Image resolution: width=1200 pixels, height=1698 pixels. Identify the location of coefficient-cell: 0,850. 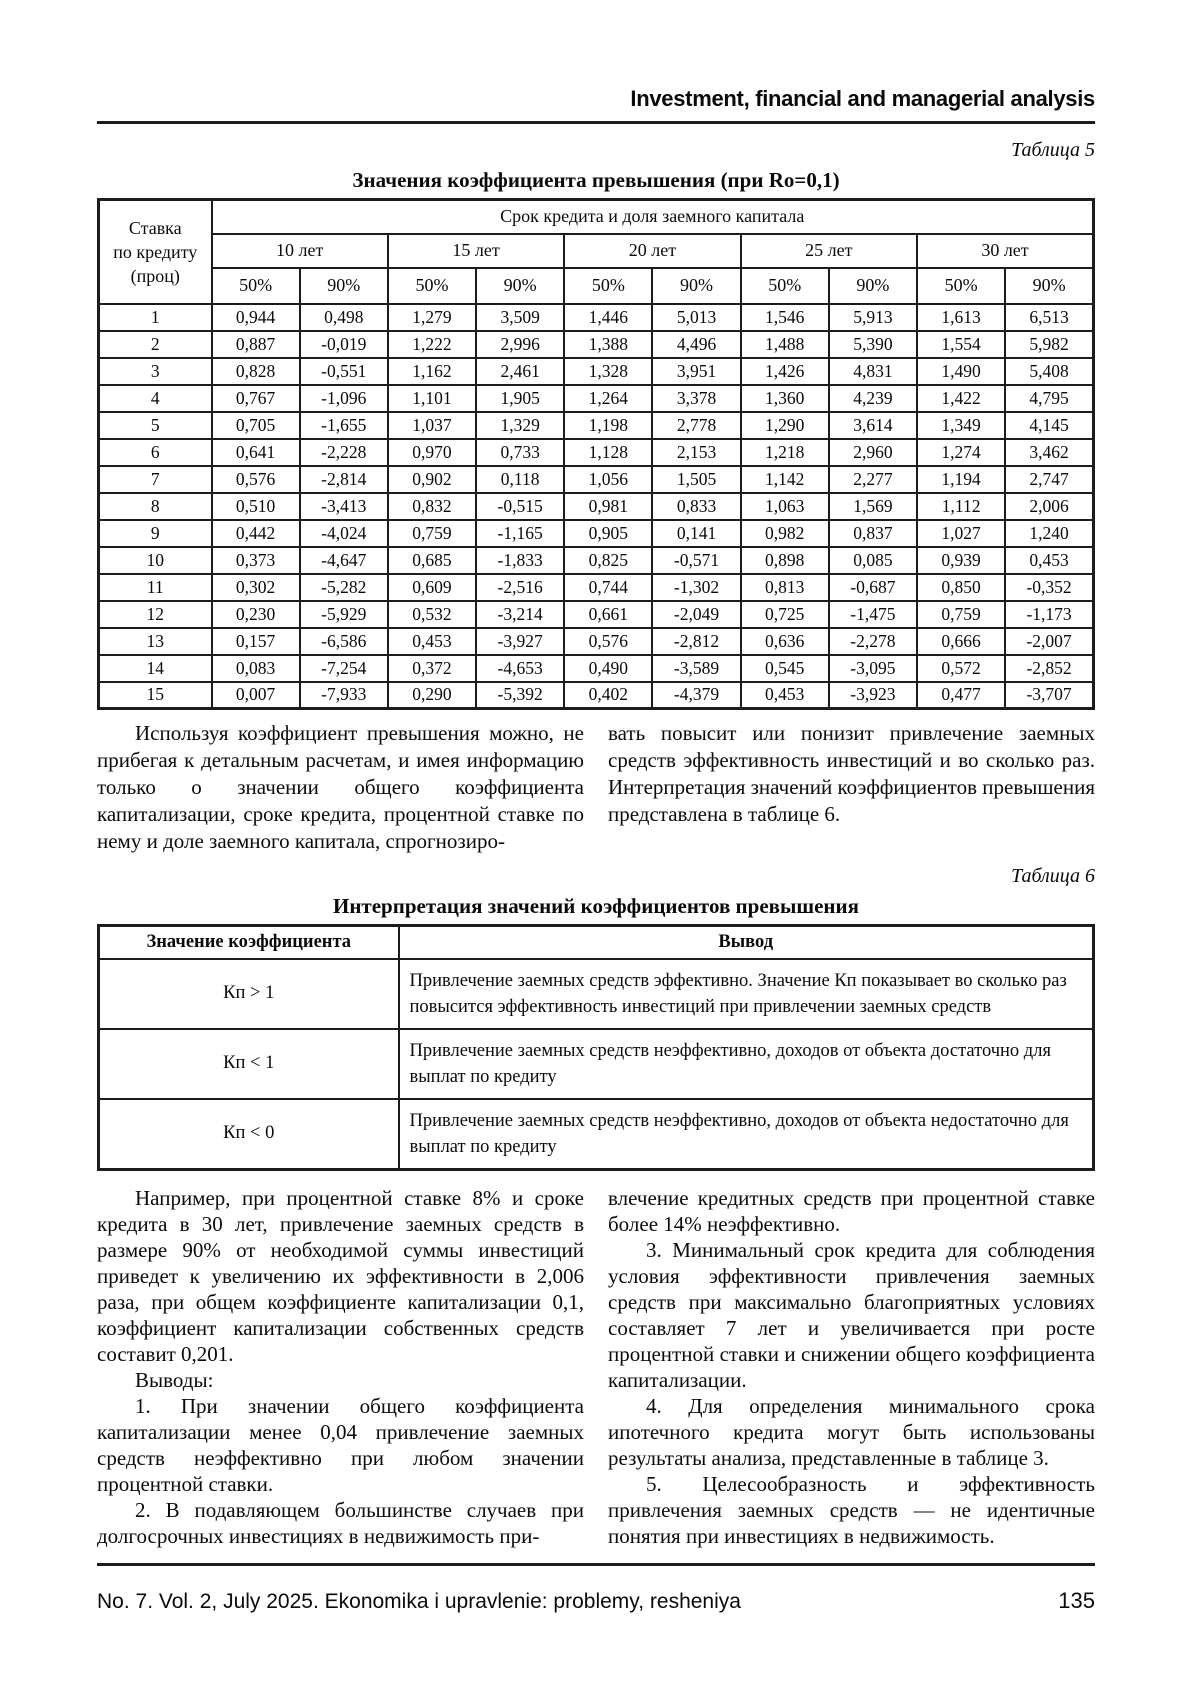
(961, 587).